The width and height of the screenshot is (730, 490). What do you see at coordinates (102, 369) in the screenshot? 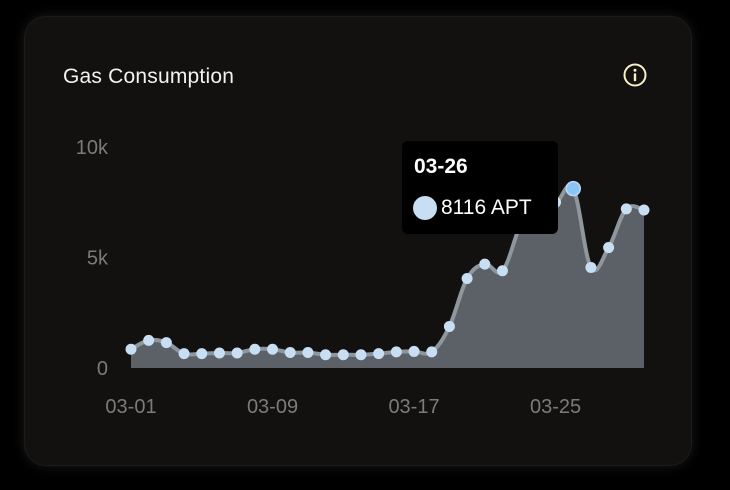
I see `y-tick-label: 0` at bounding box center [102, 369].